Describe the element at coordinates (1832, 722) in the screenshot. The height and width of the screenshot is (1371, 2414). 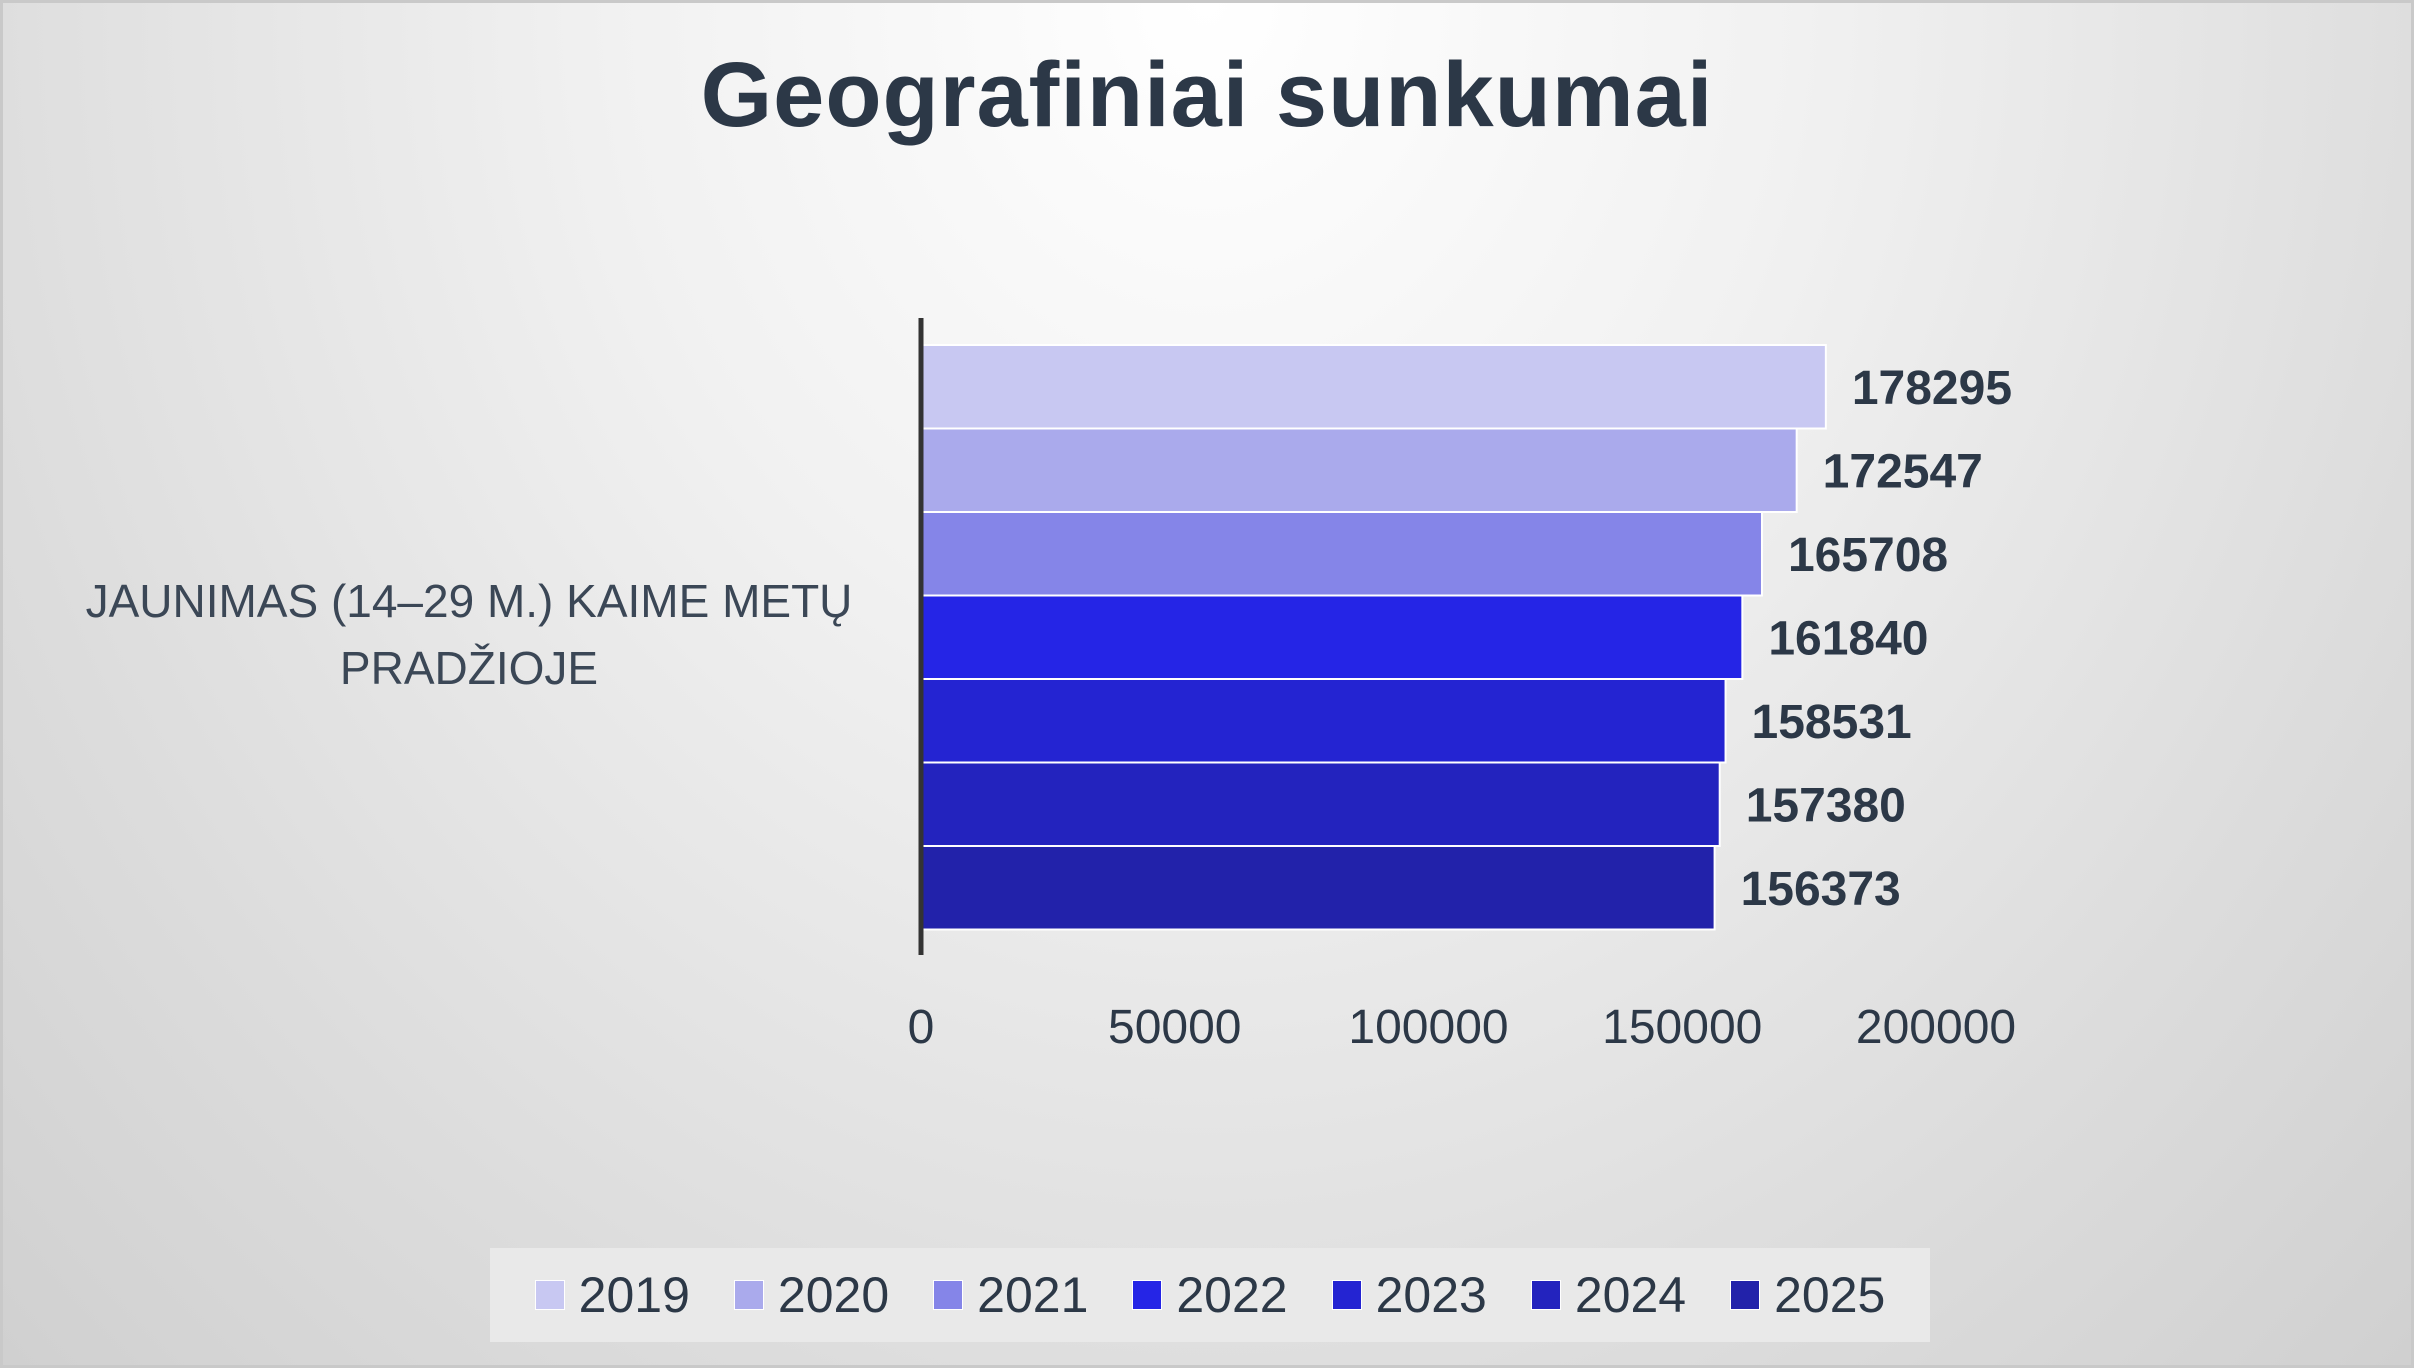
I see `data-label-2023: 158531` at that location.